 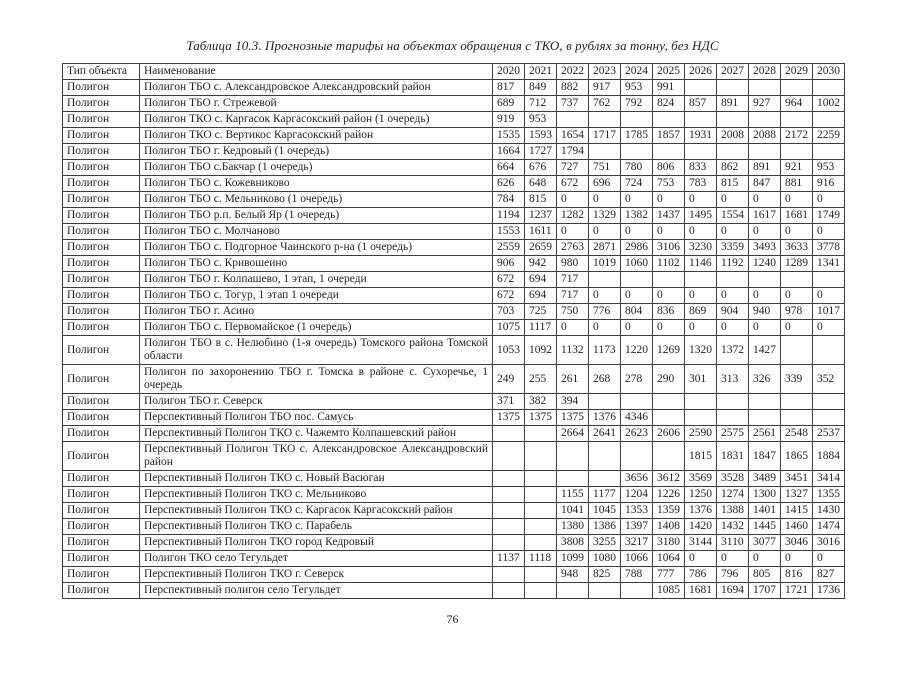 What do you see at coordinates (540, 263) in the screenshot?
I see `tariff-value-cell: 942` at bounding box center [540, 263].